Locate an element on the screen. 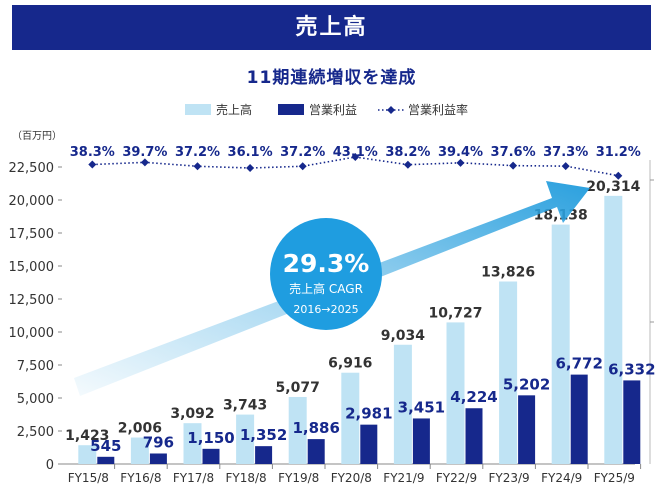 The width and height of the screenshot is (663, 490). y-tick-label: 5,000 is located at coordinates (35, 399).